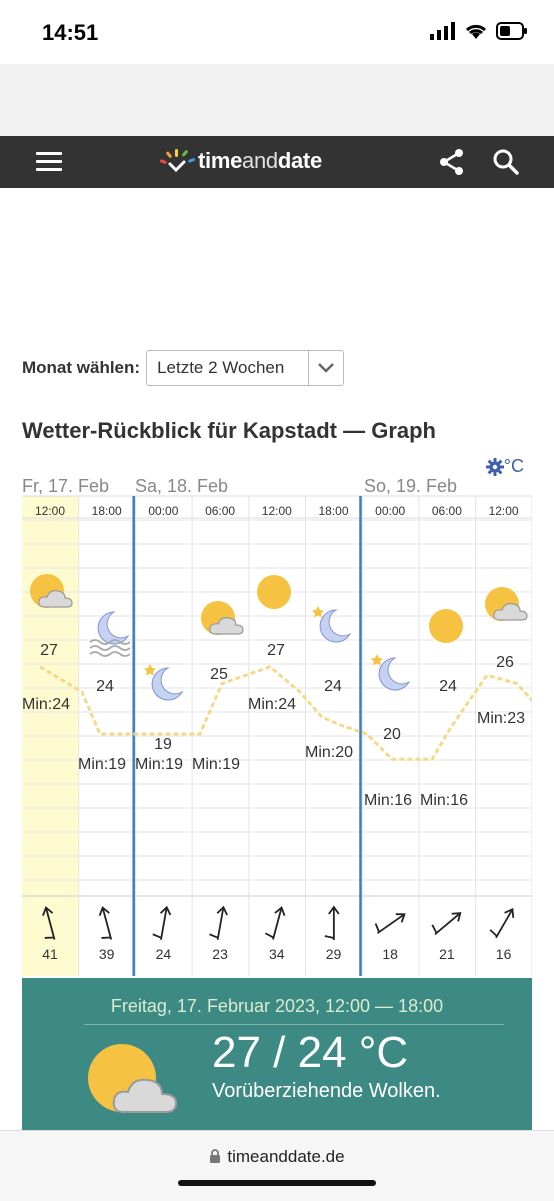 The width and height of the screenshot is (554, 1201). I want to click on wind-speed-label: 23, so click(220, 954).